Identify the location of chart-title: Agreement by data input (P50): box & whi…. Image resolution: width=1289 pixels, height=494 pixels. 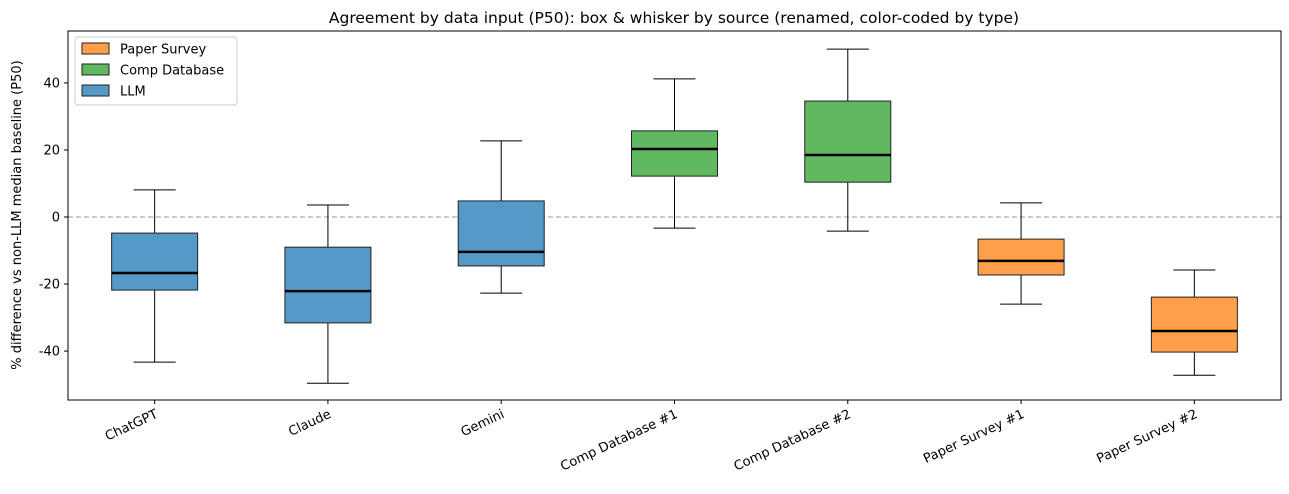
(674, 18).